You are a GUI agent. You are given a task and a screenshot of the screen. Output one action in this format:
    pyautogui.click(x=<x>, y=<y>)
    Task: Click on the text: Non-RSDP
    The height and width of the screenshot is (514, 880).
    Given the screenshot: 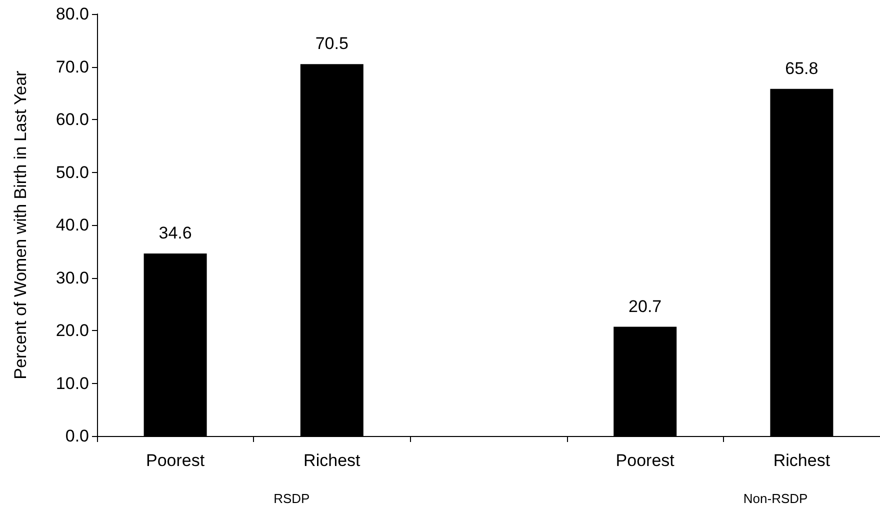 What is the action you would take?
    pyautogui.click(x=775, y=498)
    